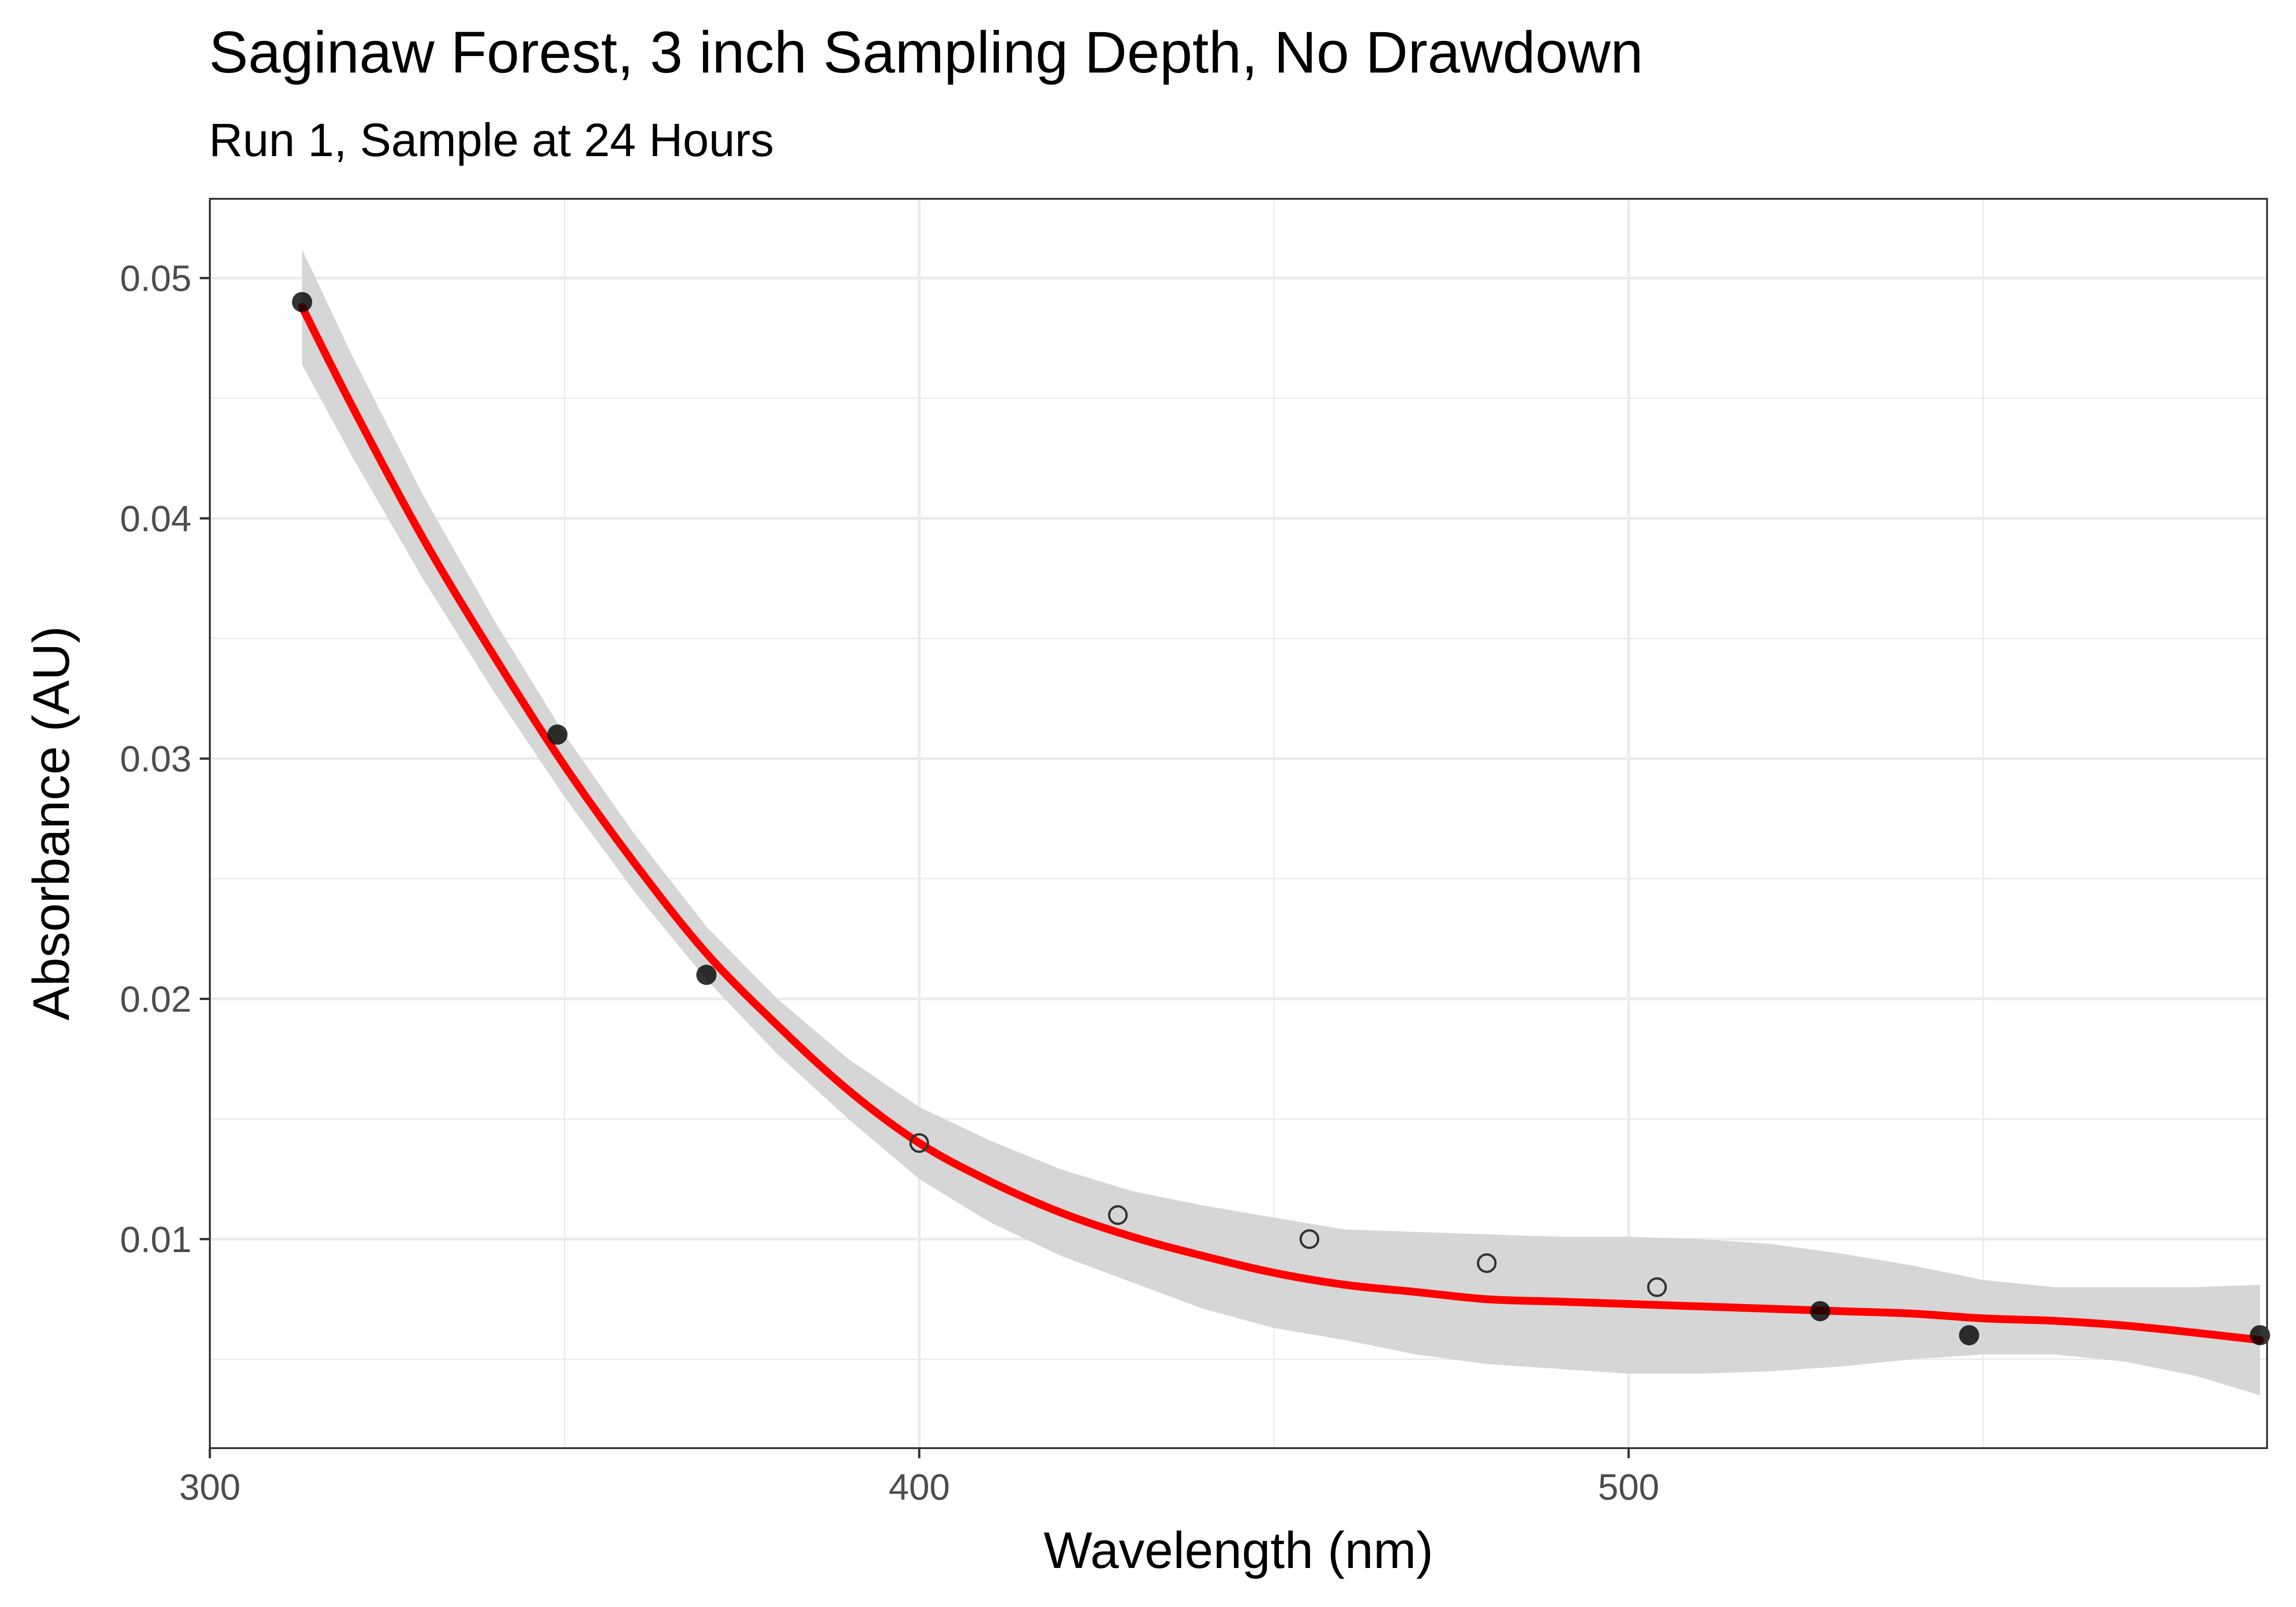  Describe the element at coordinates (209, 1487) in the screenshot. I see `x-tick-label: 300` at that location.